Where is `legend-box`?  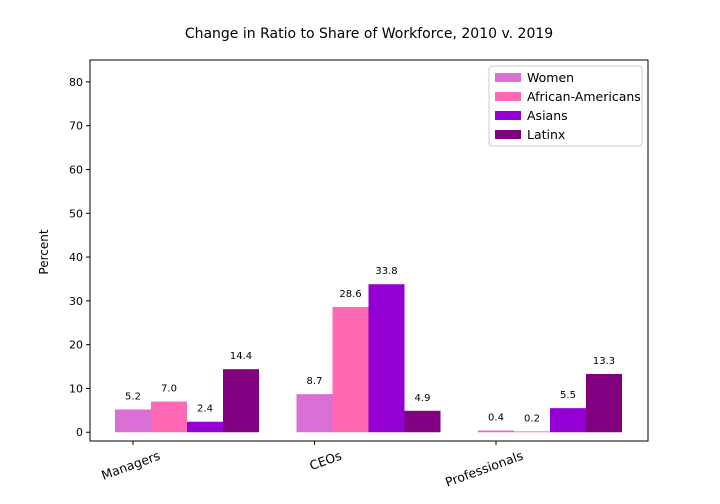 legend-box is located at coordinates (565, 106).